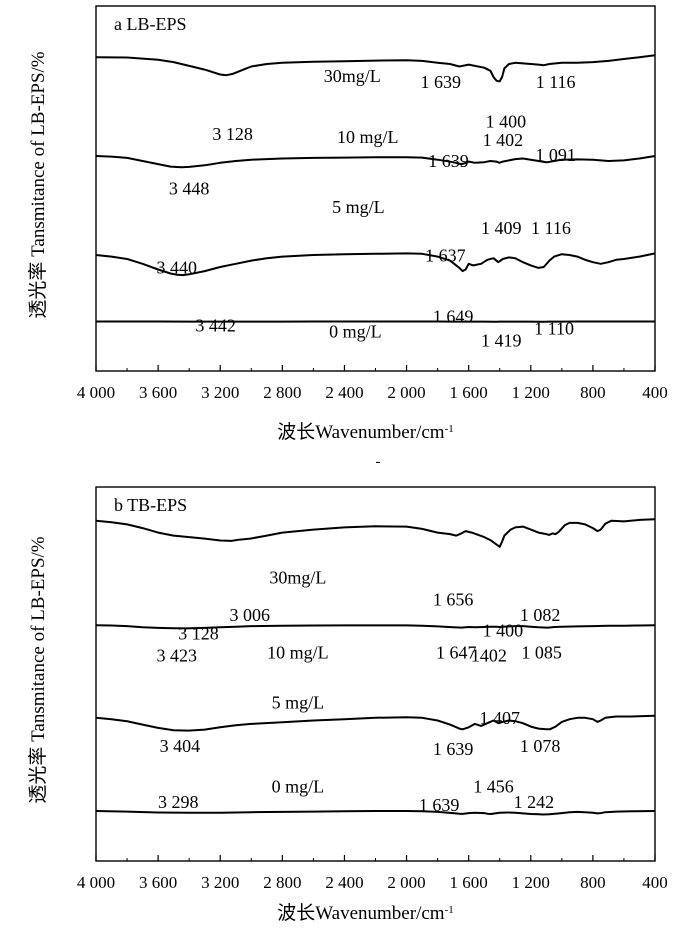 The height and width of the screenshot is (950, 700). What do you see at coordinates (150, 505) in the screenshot?
I see `panel-label: b TB-EPS` at bounding box center [150, 505].